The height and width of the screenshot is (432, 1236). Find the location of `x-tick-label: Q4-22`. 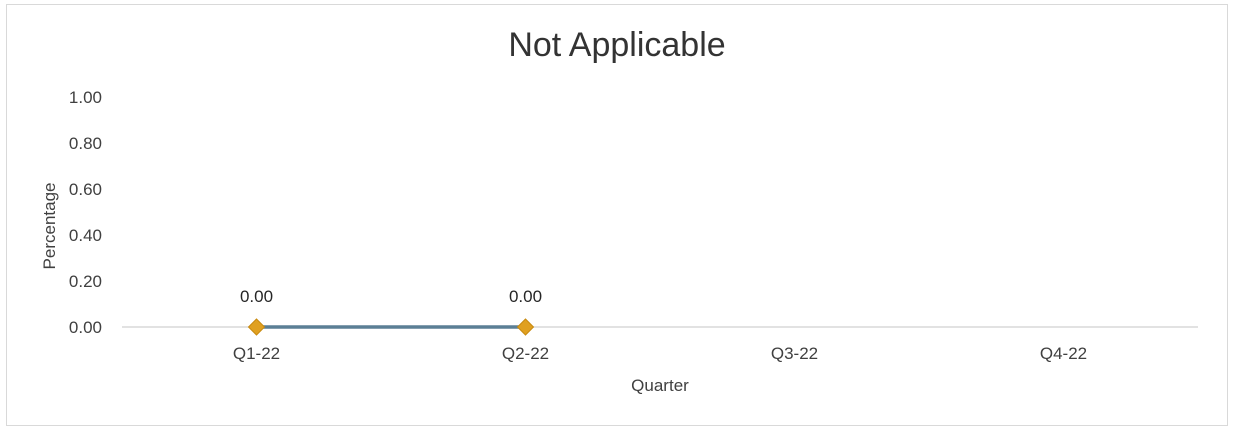

x-tick-label: Q4-22 is located at coordinates (1063, 353).